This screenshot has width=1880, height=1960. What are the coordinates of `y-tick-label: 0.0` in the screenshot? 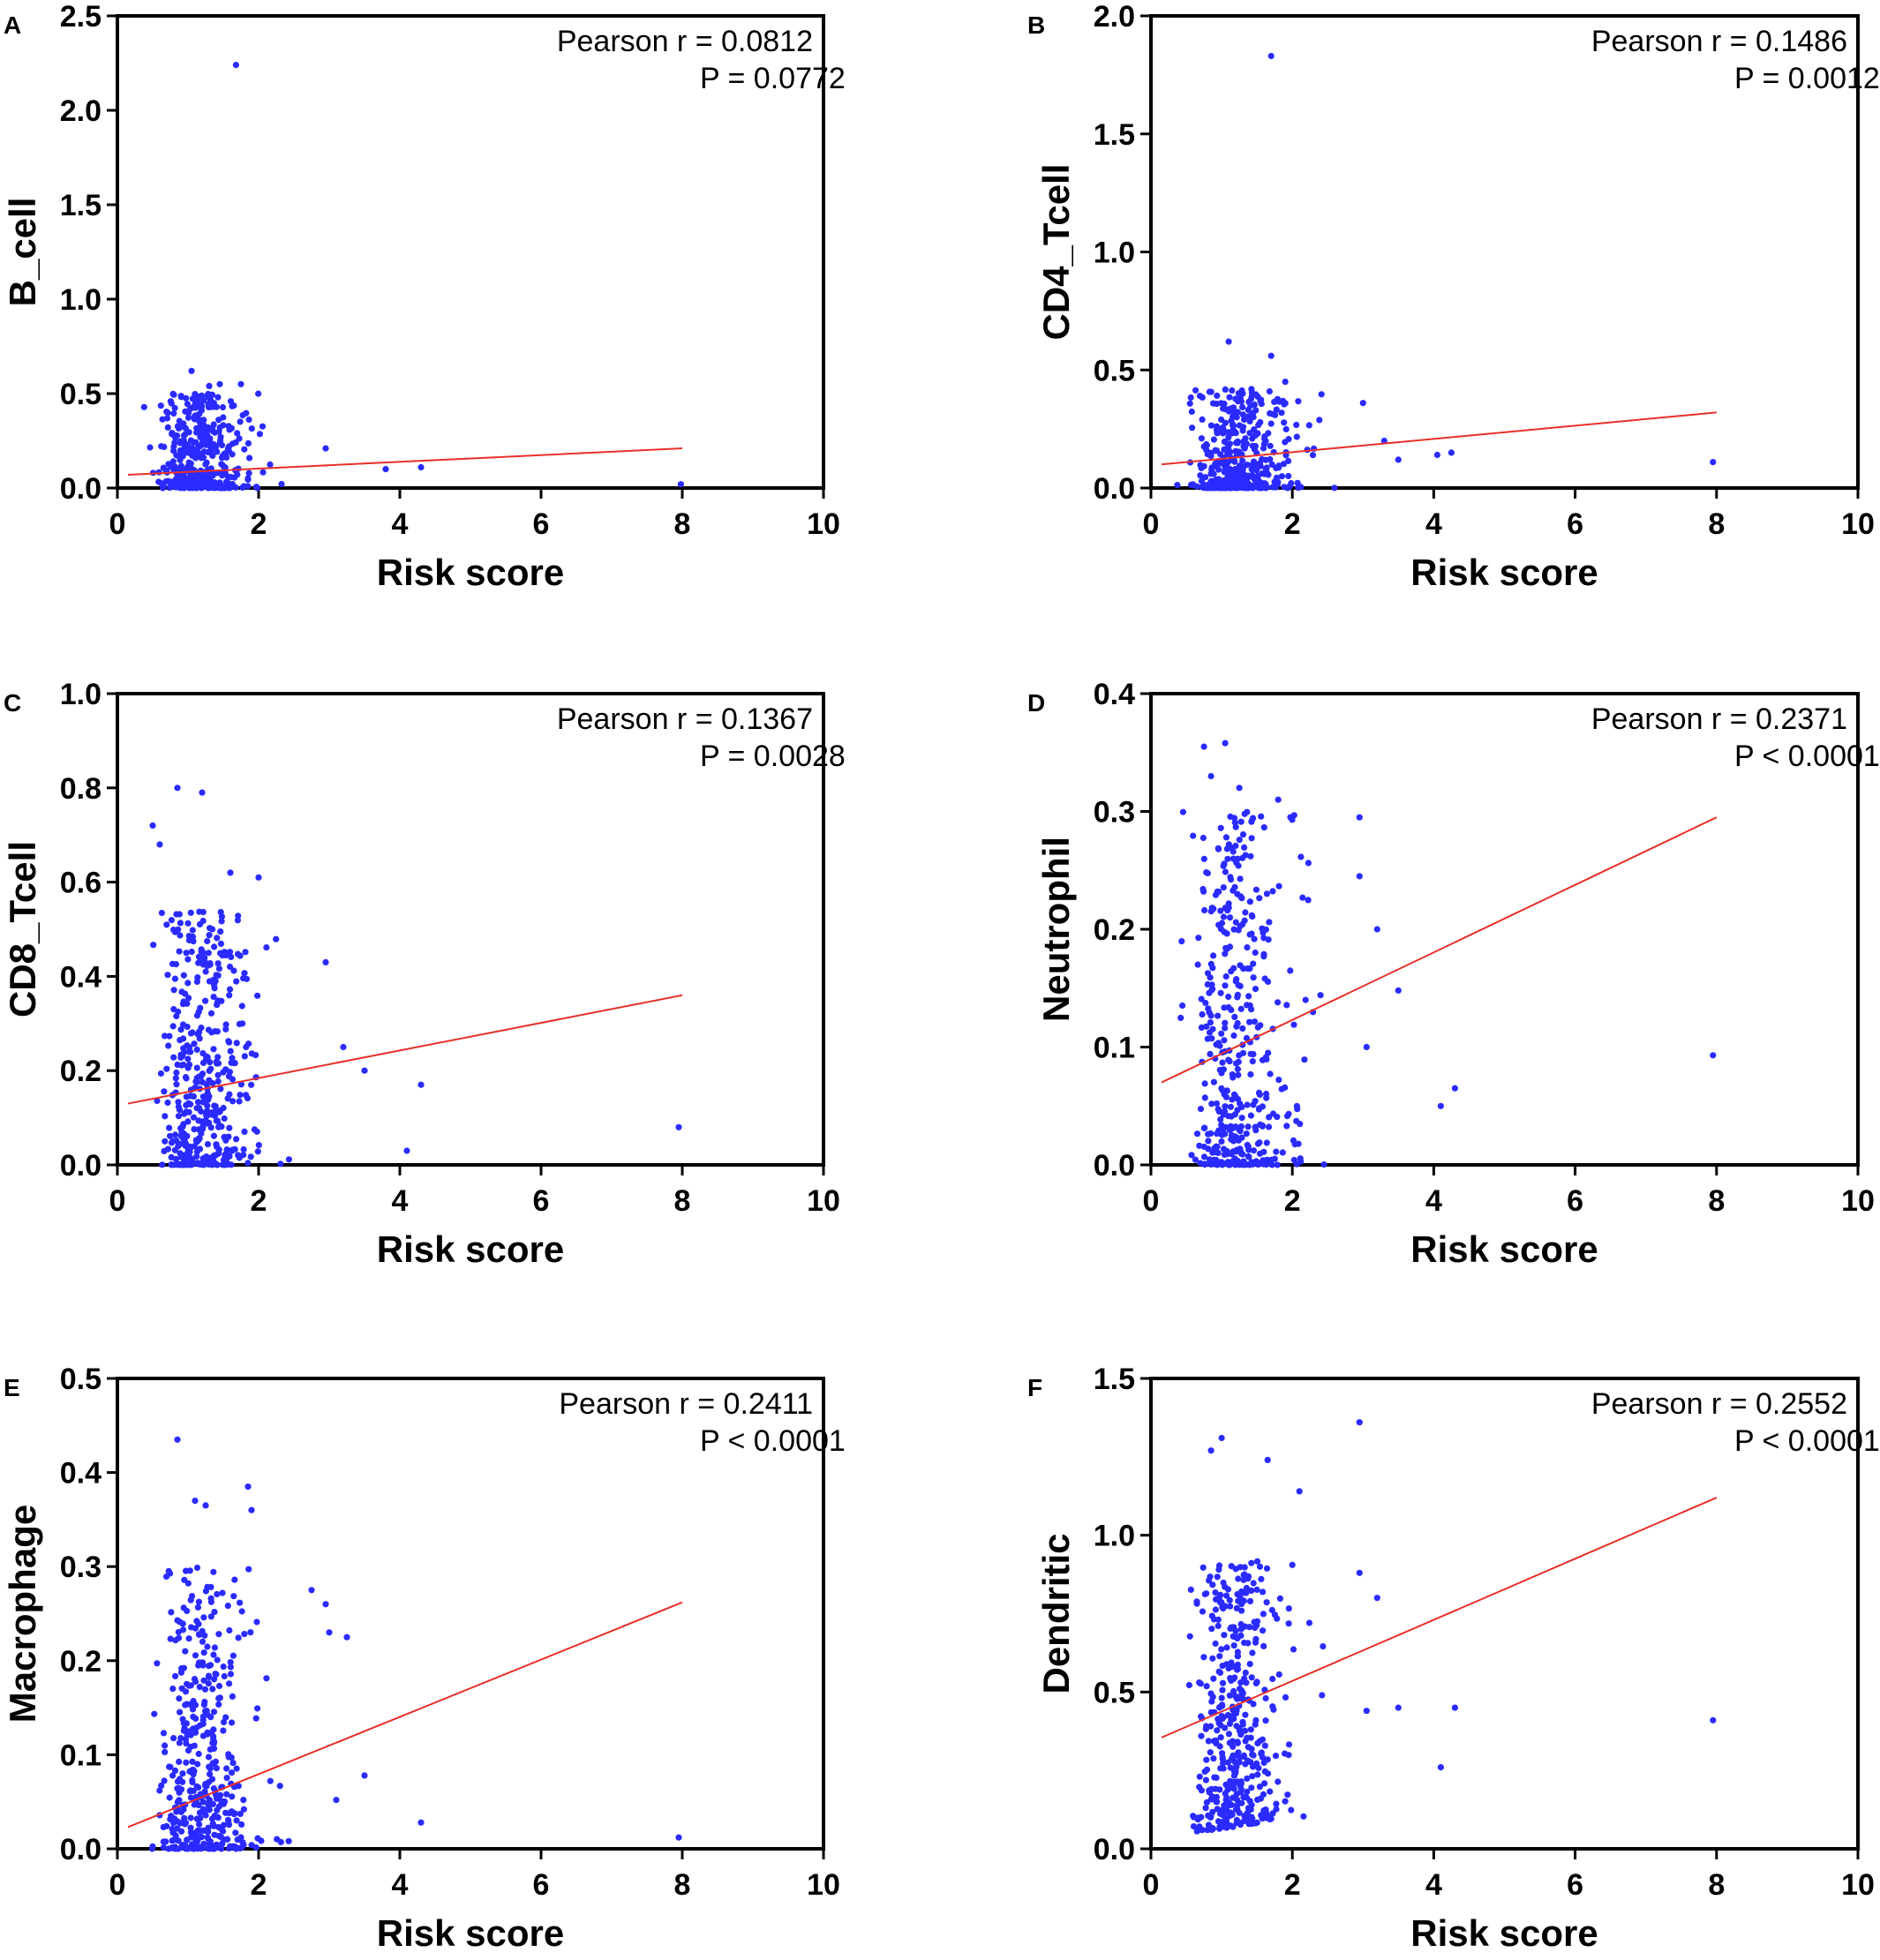 It's located at (1114, 1166).